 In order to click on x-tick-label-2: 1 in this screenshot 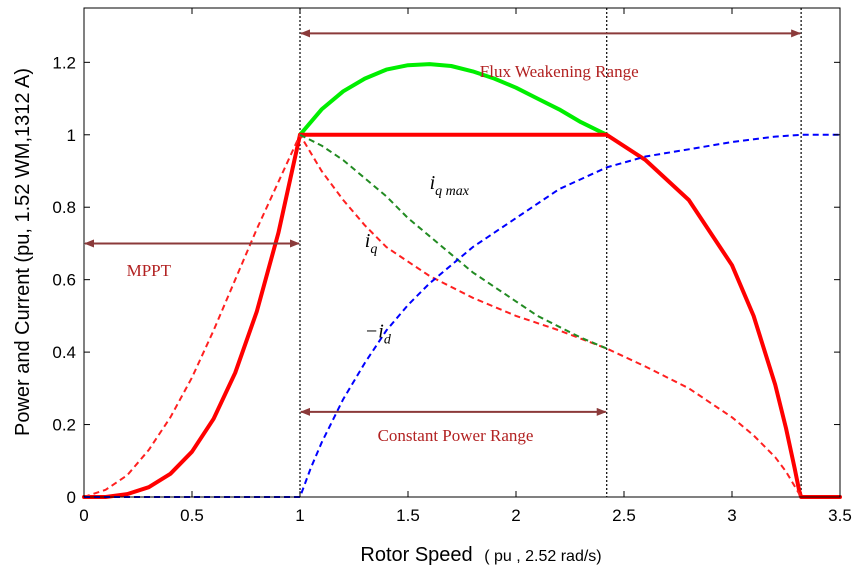, I will do `click(299, 515)`.